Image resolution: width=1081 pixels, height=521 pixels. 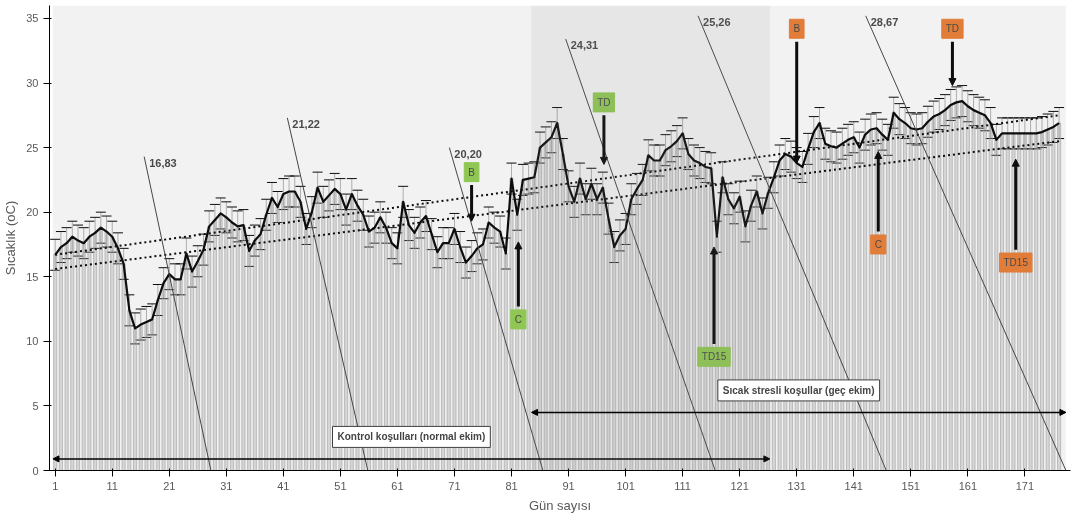 What do you see at coordinates (32, 341) in the screenshot?
I see `y-tick-label: 10` at bounding box center [32, 341].